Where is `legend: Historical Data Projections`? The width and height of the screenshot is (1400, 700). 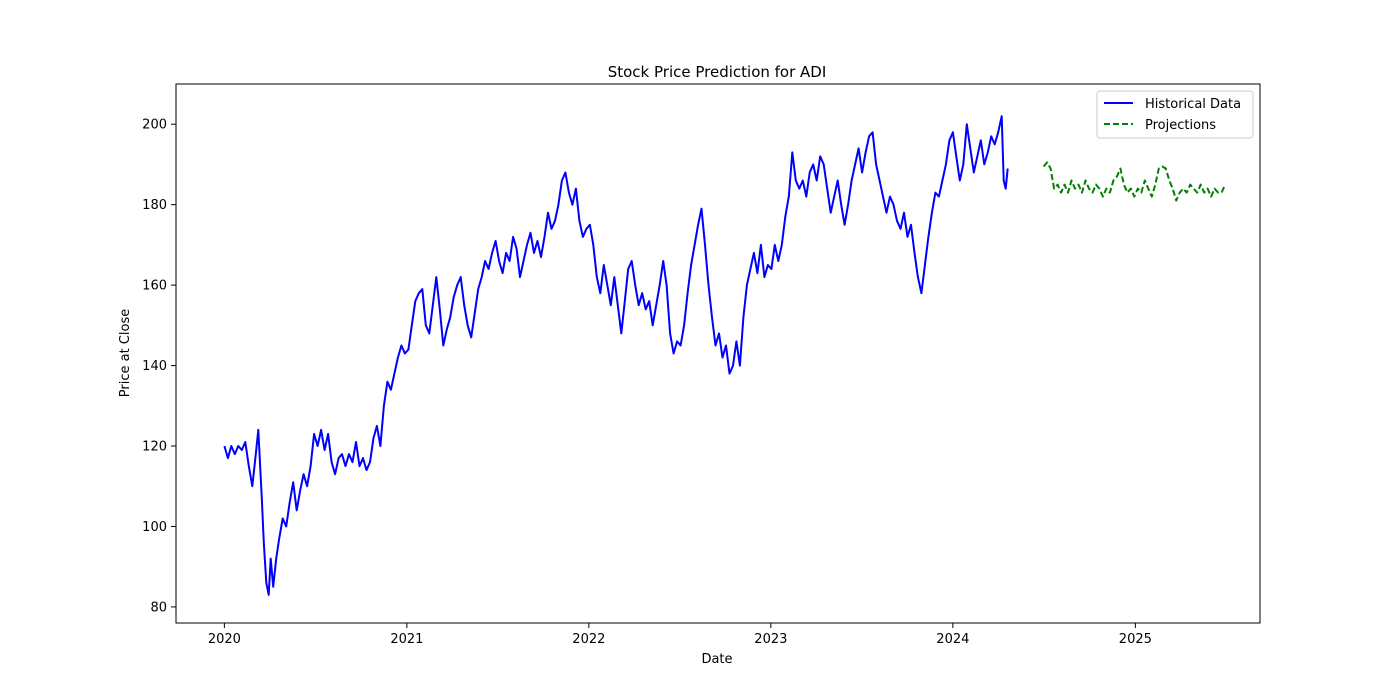
legend: Historical Data Projections is located at coordinates (1175, 114).